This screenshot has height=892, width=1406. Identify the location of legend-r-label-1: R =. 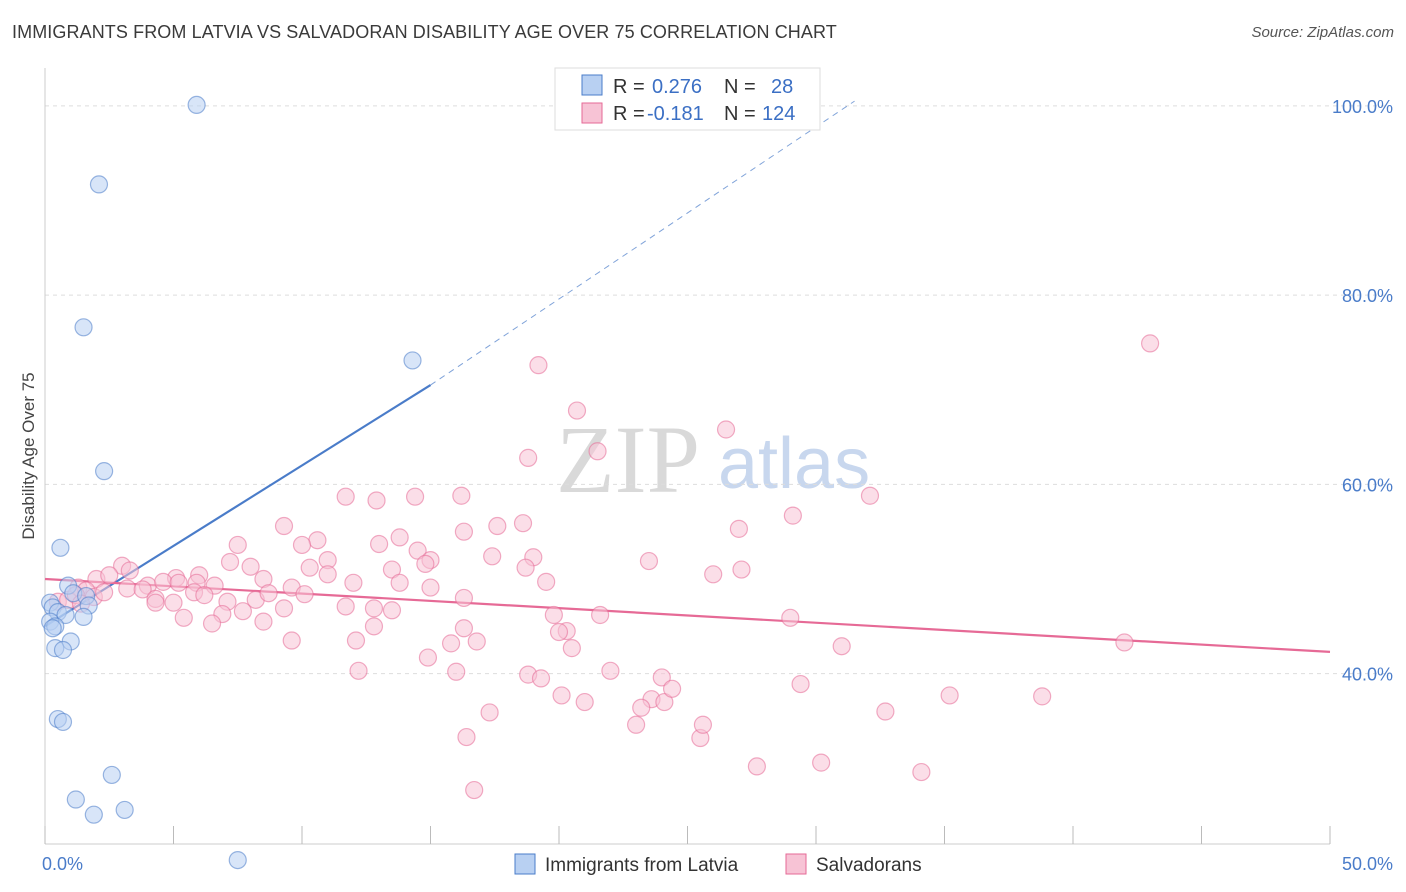
(629, 87).